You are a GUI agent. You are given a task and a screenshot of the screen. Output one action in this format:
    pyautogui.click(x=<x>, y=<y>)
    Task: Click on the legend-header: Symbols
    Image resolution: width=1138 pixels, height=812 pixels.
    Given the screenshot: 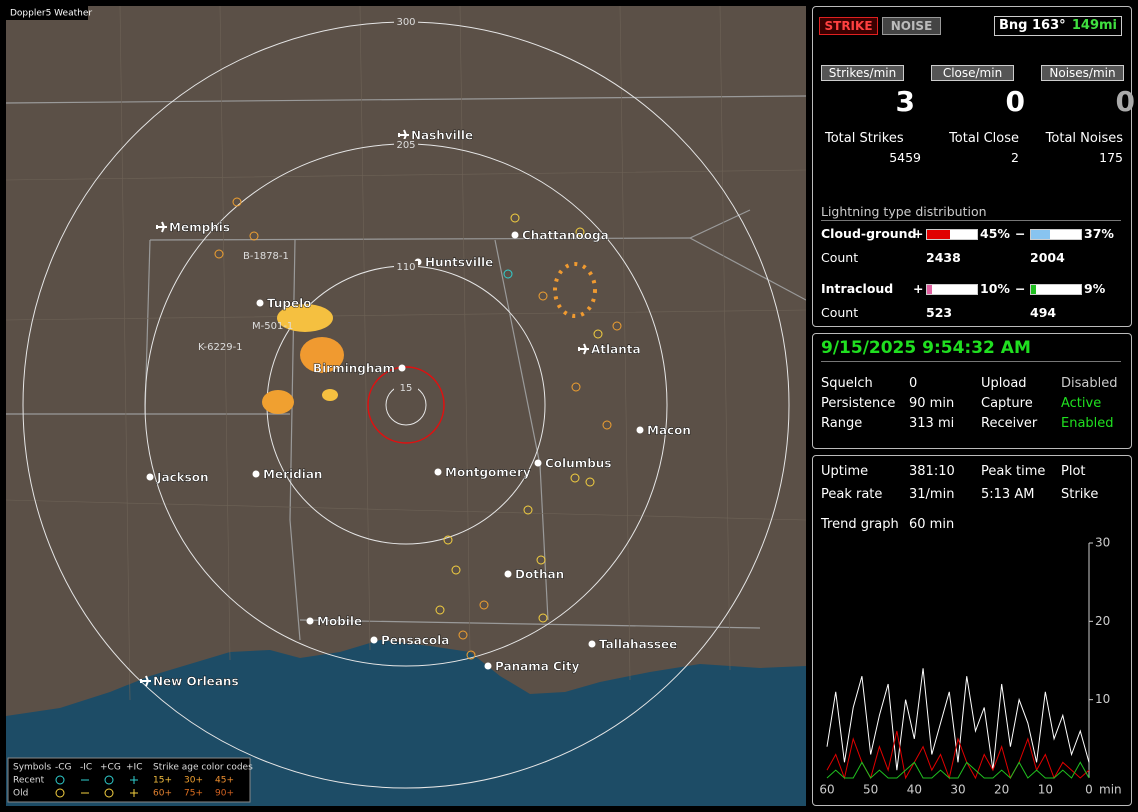 What is the action you would take?
    pyautogui.click(x=32, y=768)
    